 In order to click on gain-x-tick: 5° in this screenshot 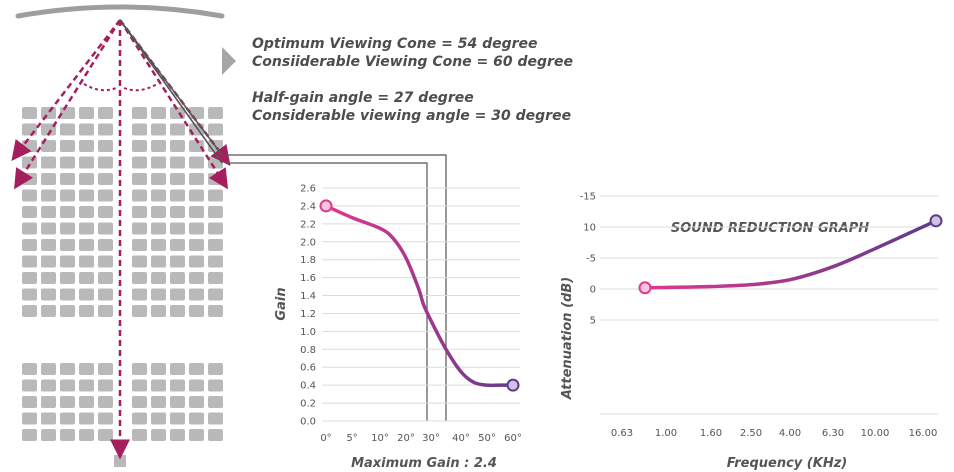, I will do `click(351, 438)`.